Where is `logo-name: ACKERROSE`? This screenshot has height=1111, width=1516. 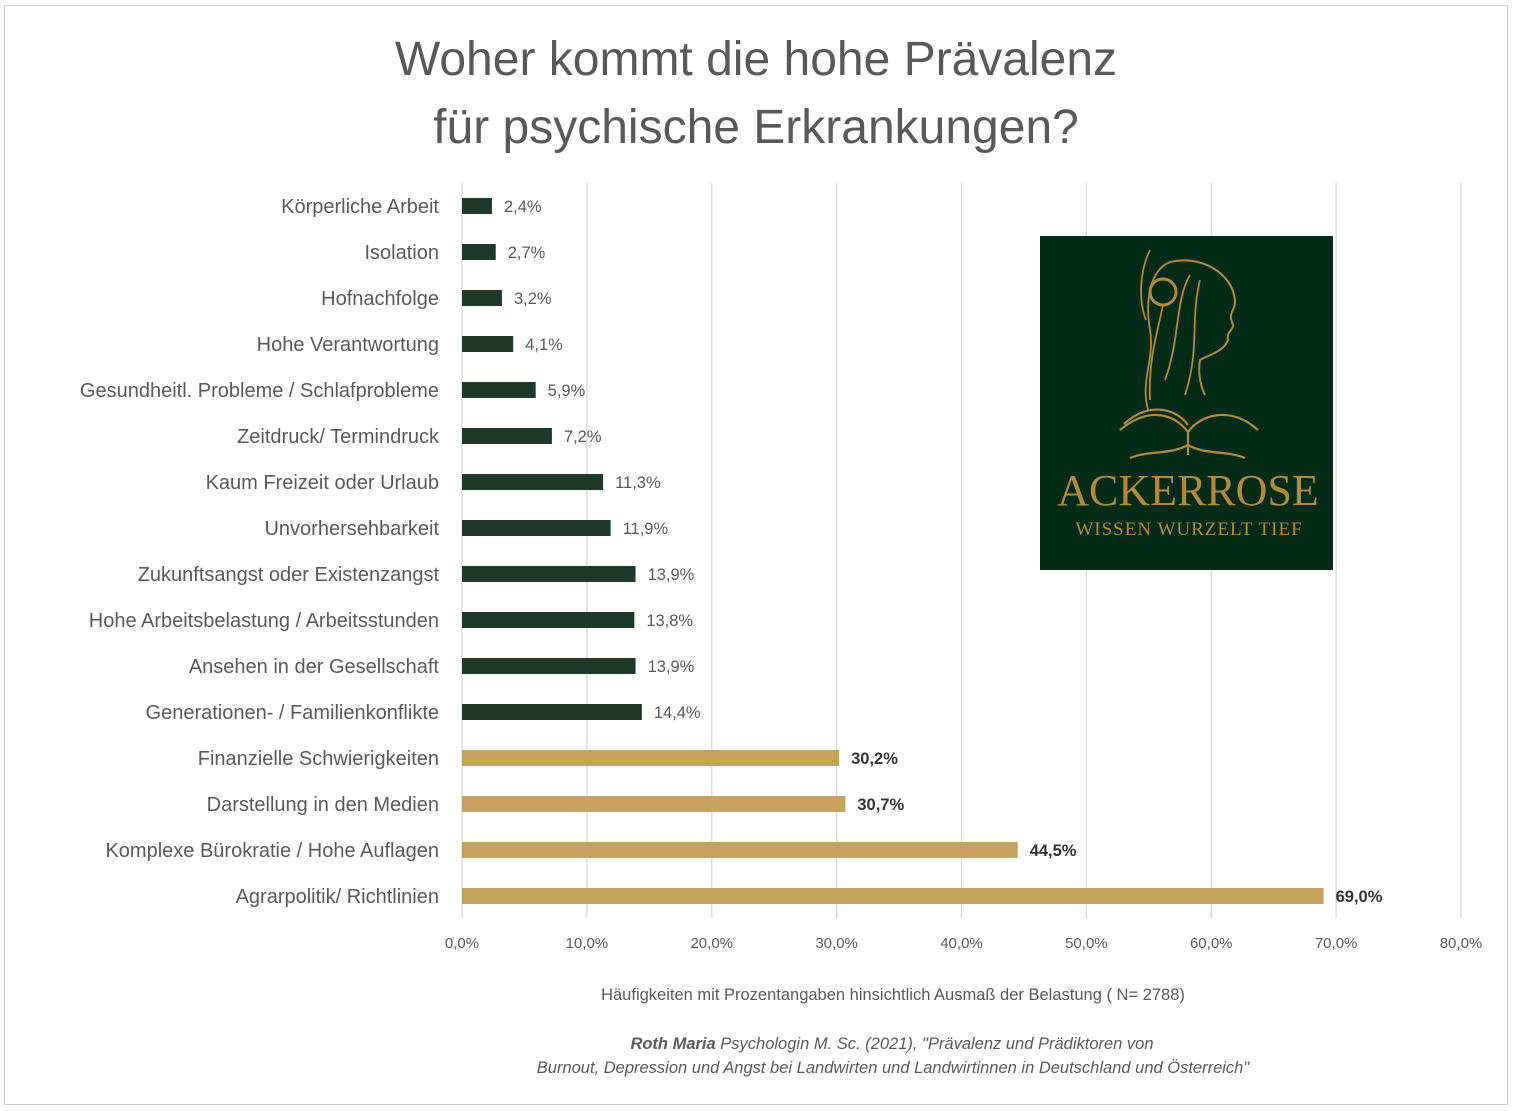
logo-name: ACKERROSE is located at coordinates (1188, 490).